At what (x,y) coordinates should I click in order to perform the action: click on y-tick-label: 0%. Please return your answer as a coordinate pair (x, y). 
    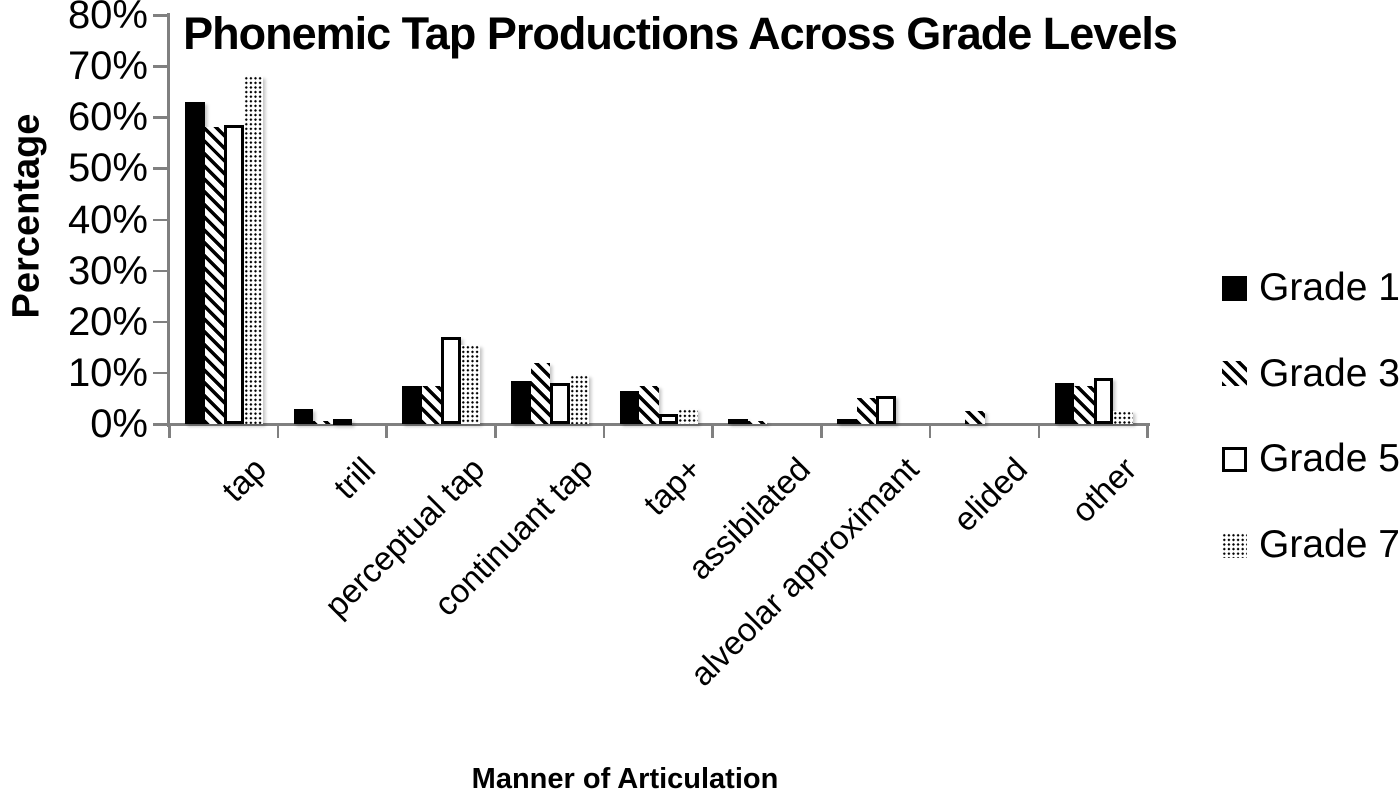
    Looking at the image, I should click on (119, 424).